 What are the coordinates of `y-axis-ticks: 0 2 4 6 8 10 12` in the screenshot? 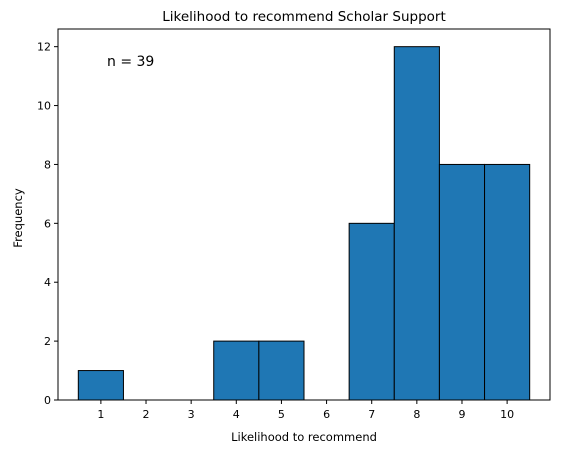 It's located at (47, 224).